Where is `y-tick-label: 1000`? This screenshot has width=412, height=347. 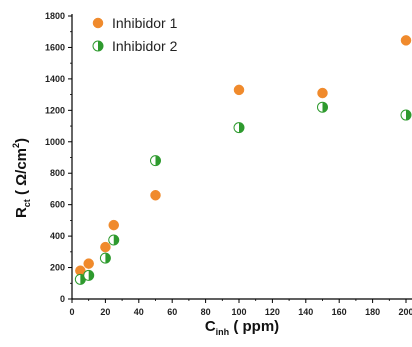
y-tick-label: 1000 is located at coordinates (55, 142).